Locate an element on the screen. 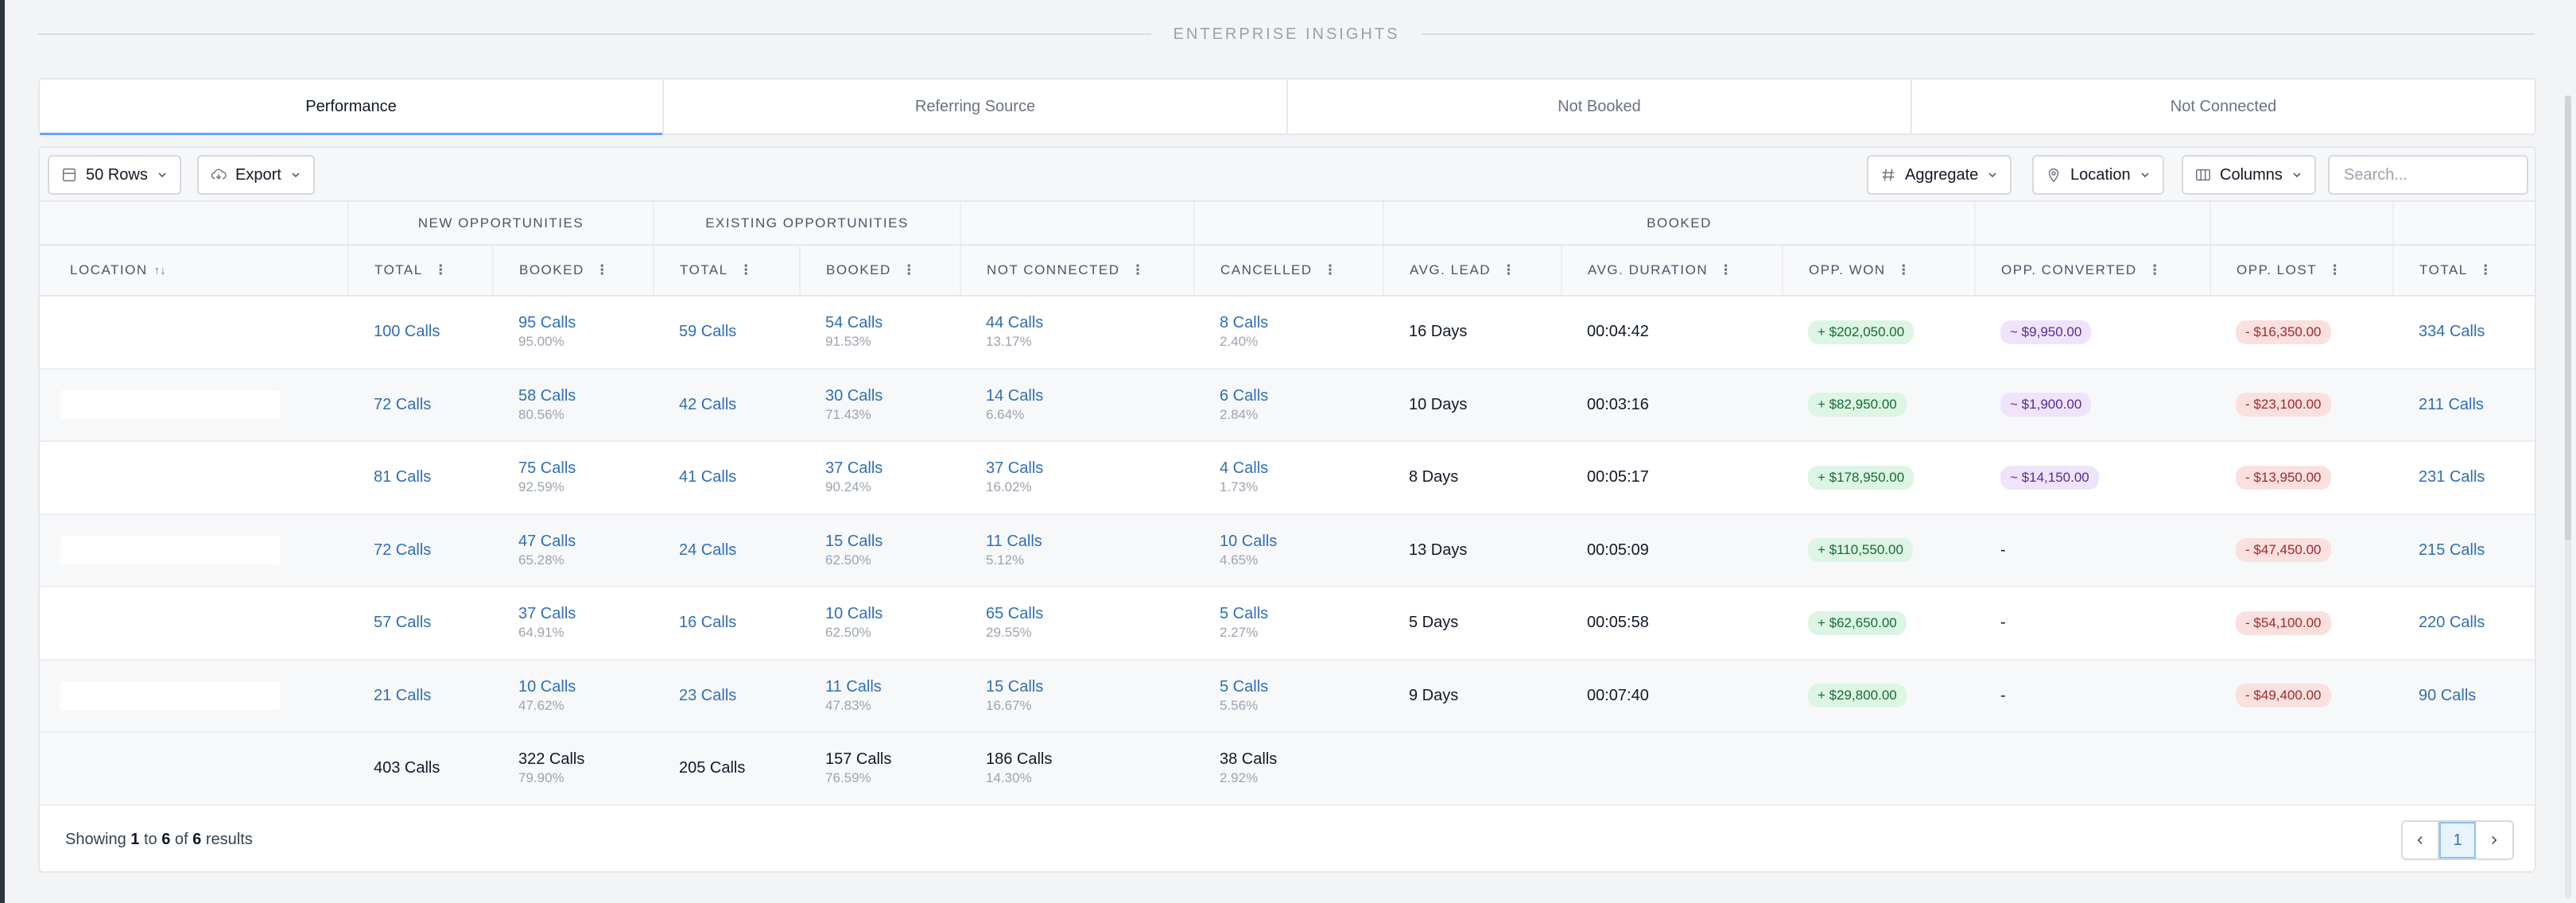  cancelled-cell: 10 Calls 4.65% is located at coordinates (1289, 550).